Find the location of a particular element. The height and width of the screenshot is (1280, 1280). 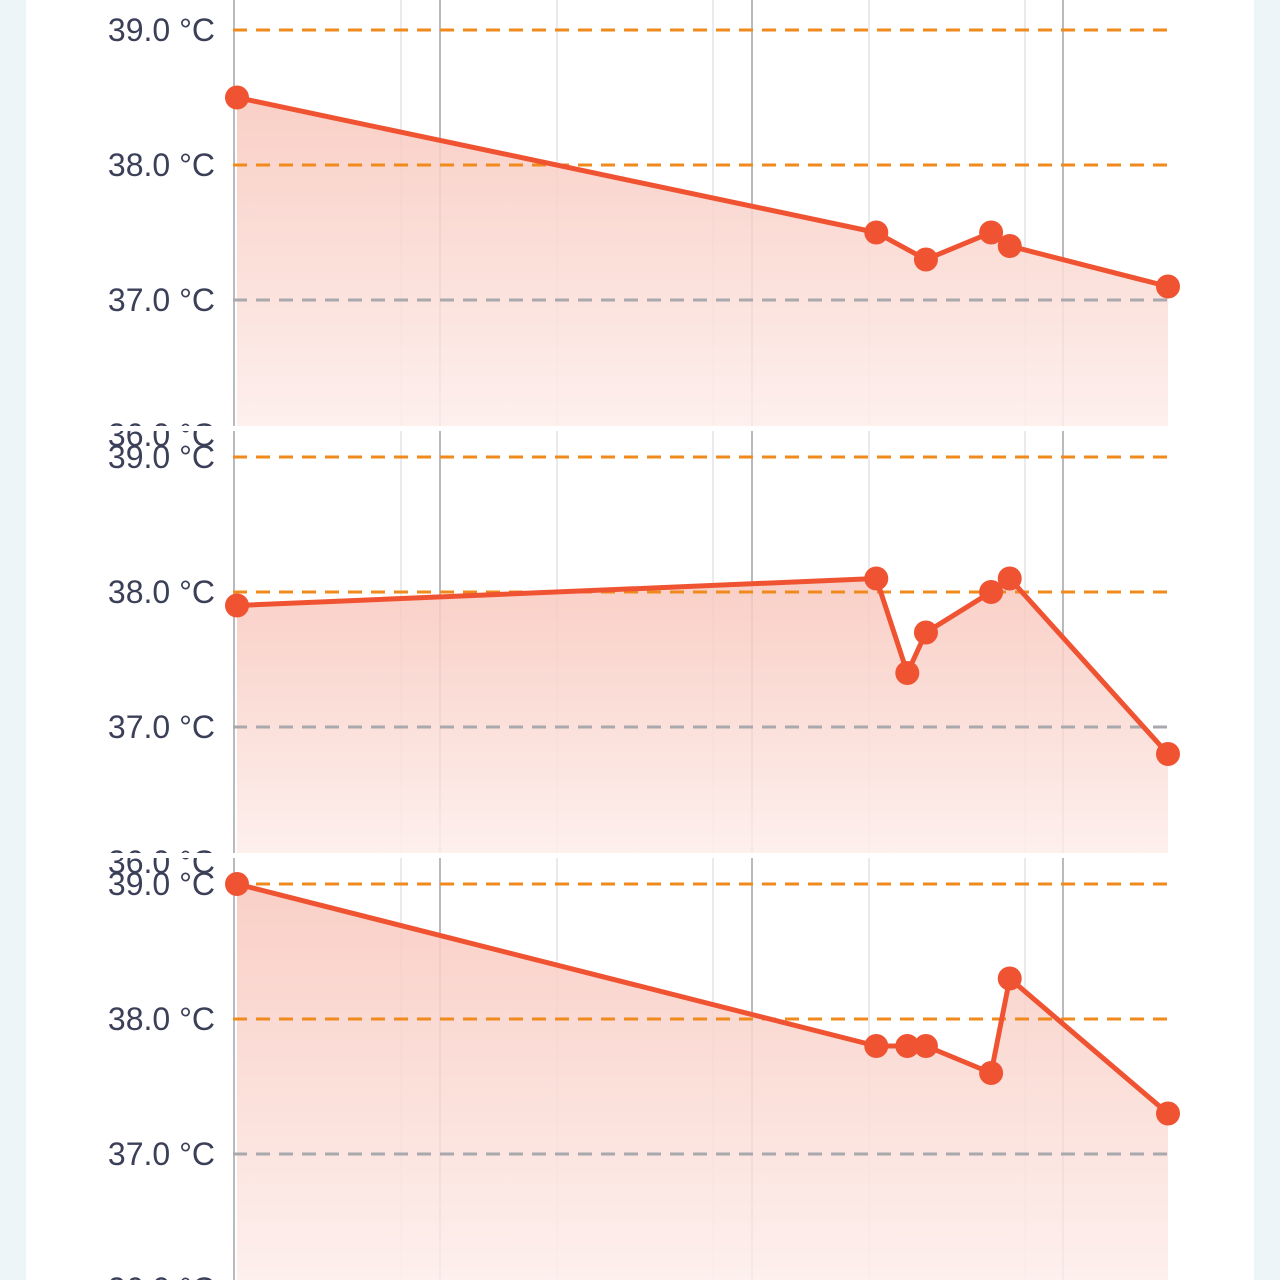

temperature-line is located at coordinates (702, 192).